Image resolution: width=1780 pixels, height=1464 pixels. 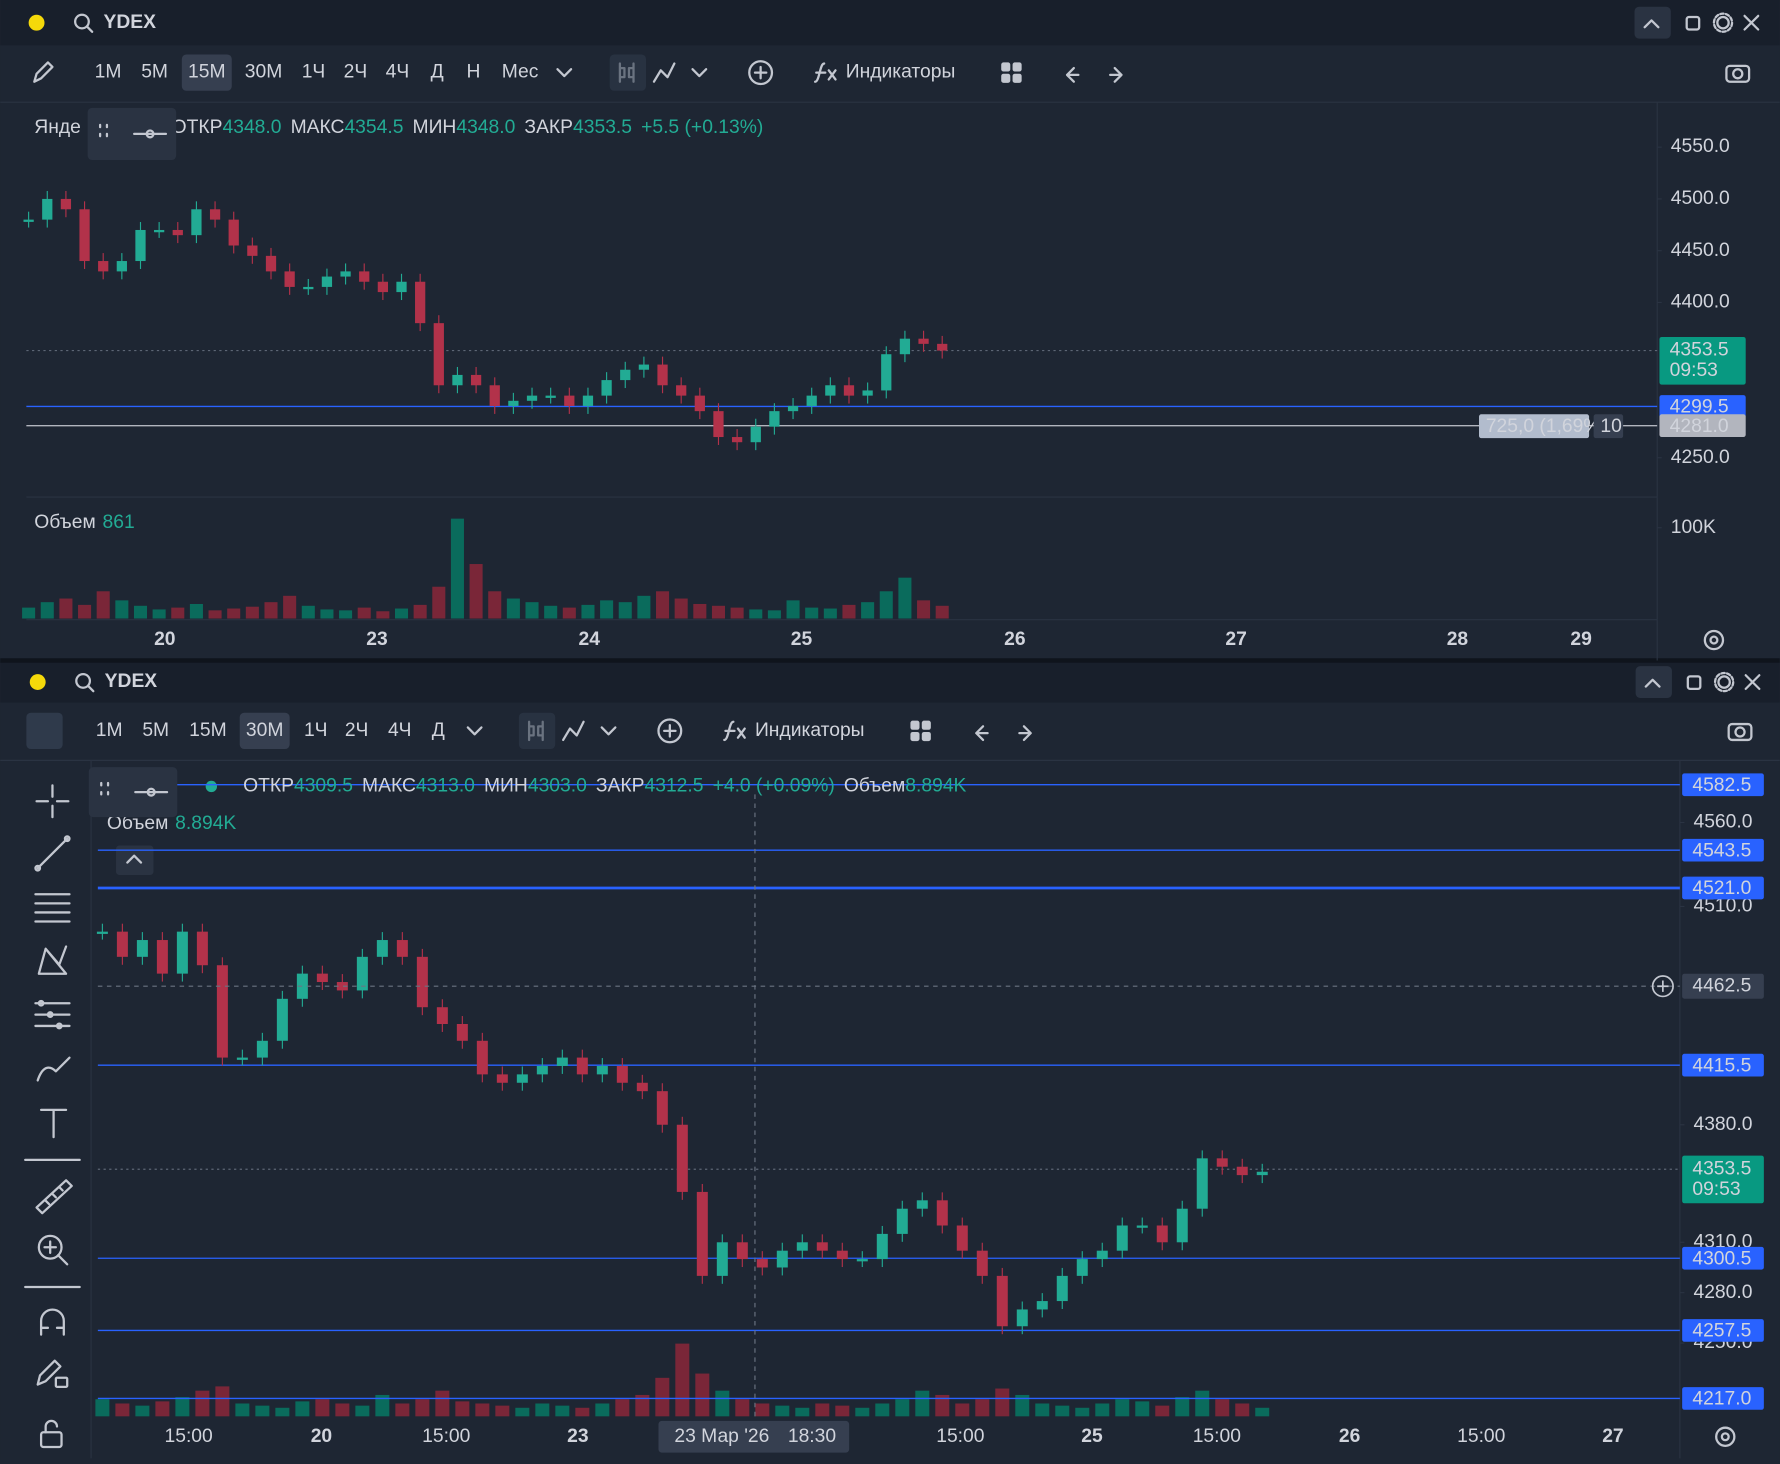 I want to click on window-controls, so click(x=1702, y=352).